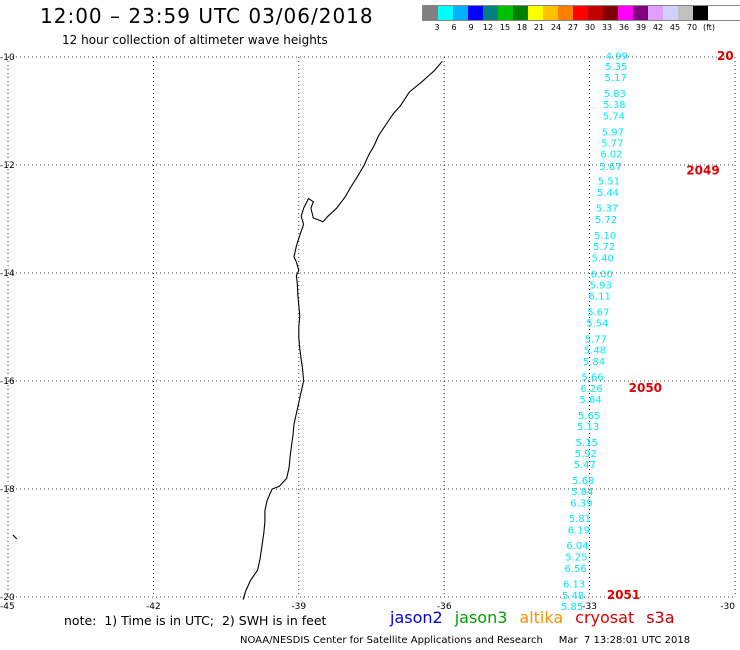 The height and width of the screenshot is (650, 740). What do you see at coordinates (590, 27) in the screenshot?
I see `color-scale-label: 30` at bounding box center [590, 27].